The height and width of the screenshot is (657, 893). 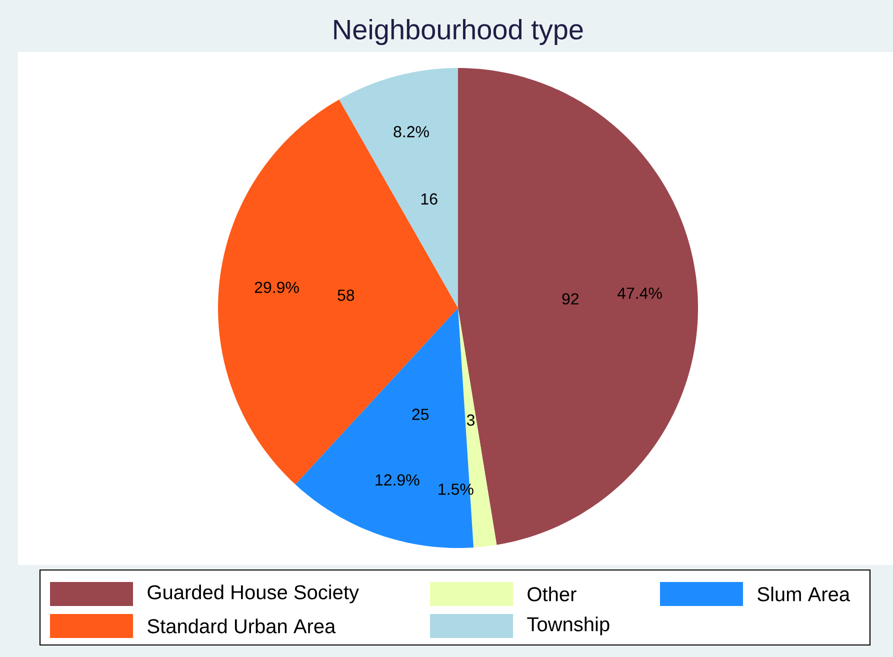 What do you see at coordinates (429, 199) in the screenshot?
I see `data-label: 16` at bounding box center [429, 199].